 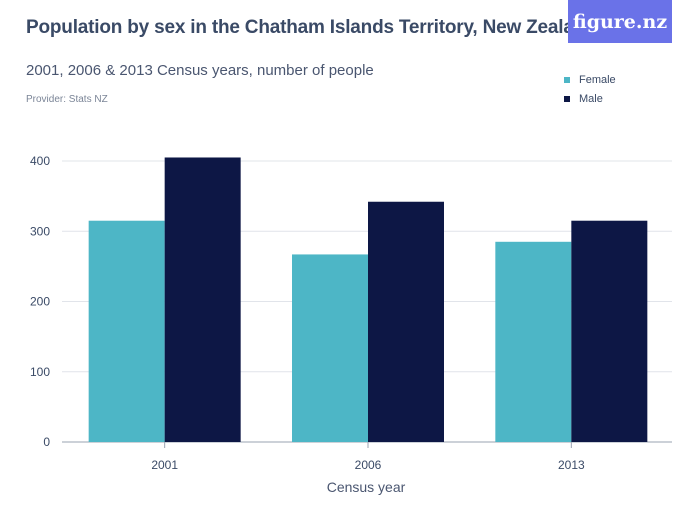 What do you see at coordinates (567, 79) in the screenshot?
I see `legend-swatch-female` at bounding box center [567, 79].